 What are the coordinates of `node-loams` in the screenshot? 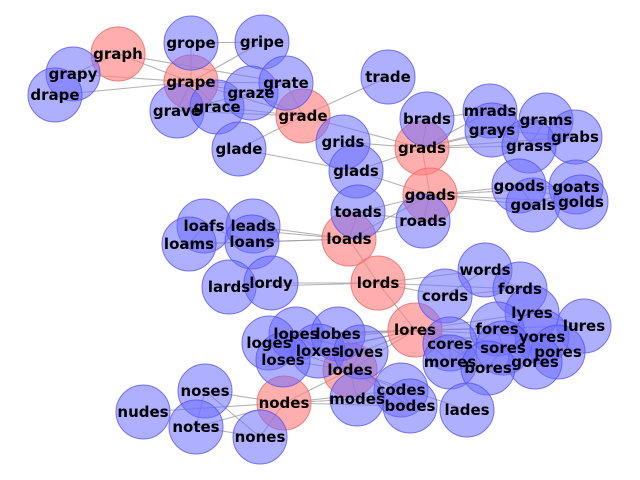 It's located at (189, 244).